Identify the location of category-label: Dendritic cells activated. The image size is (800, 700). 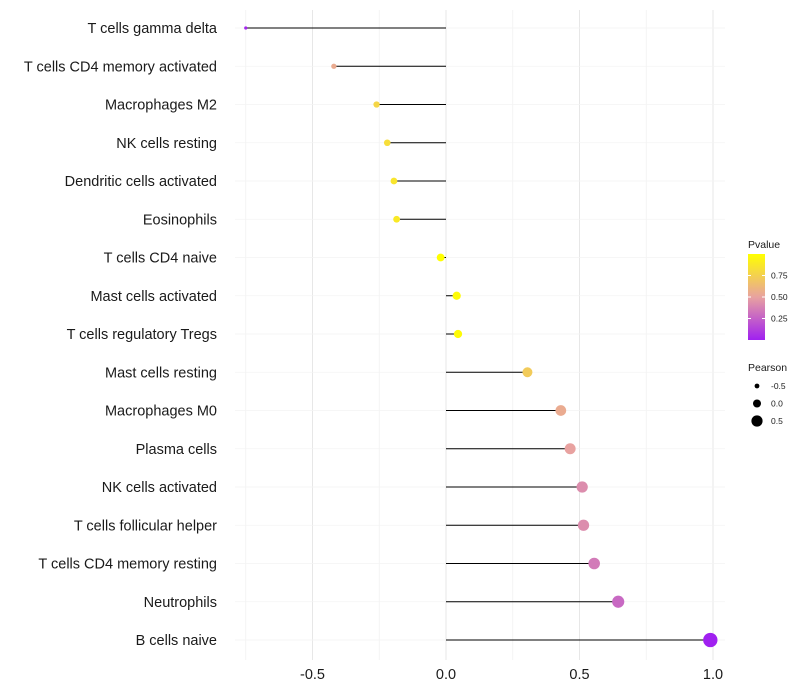
(141, 182).